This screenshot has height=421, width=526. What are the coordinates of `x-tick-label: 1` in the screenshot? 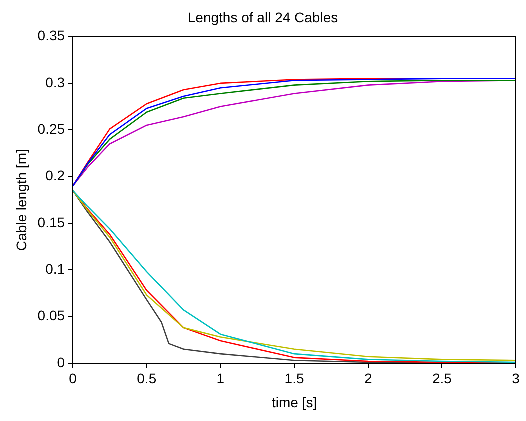 It's located at (220, 378).